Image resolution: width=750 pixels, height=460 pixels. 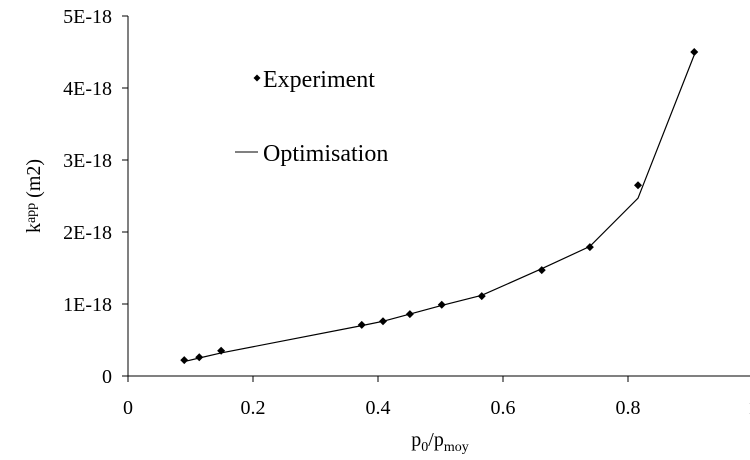 What do you see at coordinates (503, 408) in the screenshot?
I see `x-tick-label: 0.6` at bounding box center [503, 408].